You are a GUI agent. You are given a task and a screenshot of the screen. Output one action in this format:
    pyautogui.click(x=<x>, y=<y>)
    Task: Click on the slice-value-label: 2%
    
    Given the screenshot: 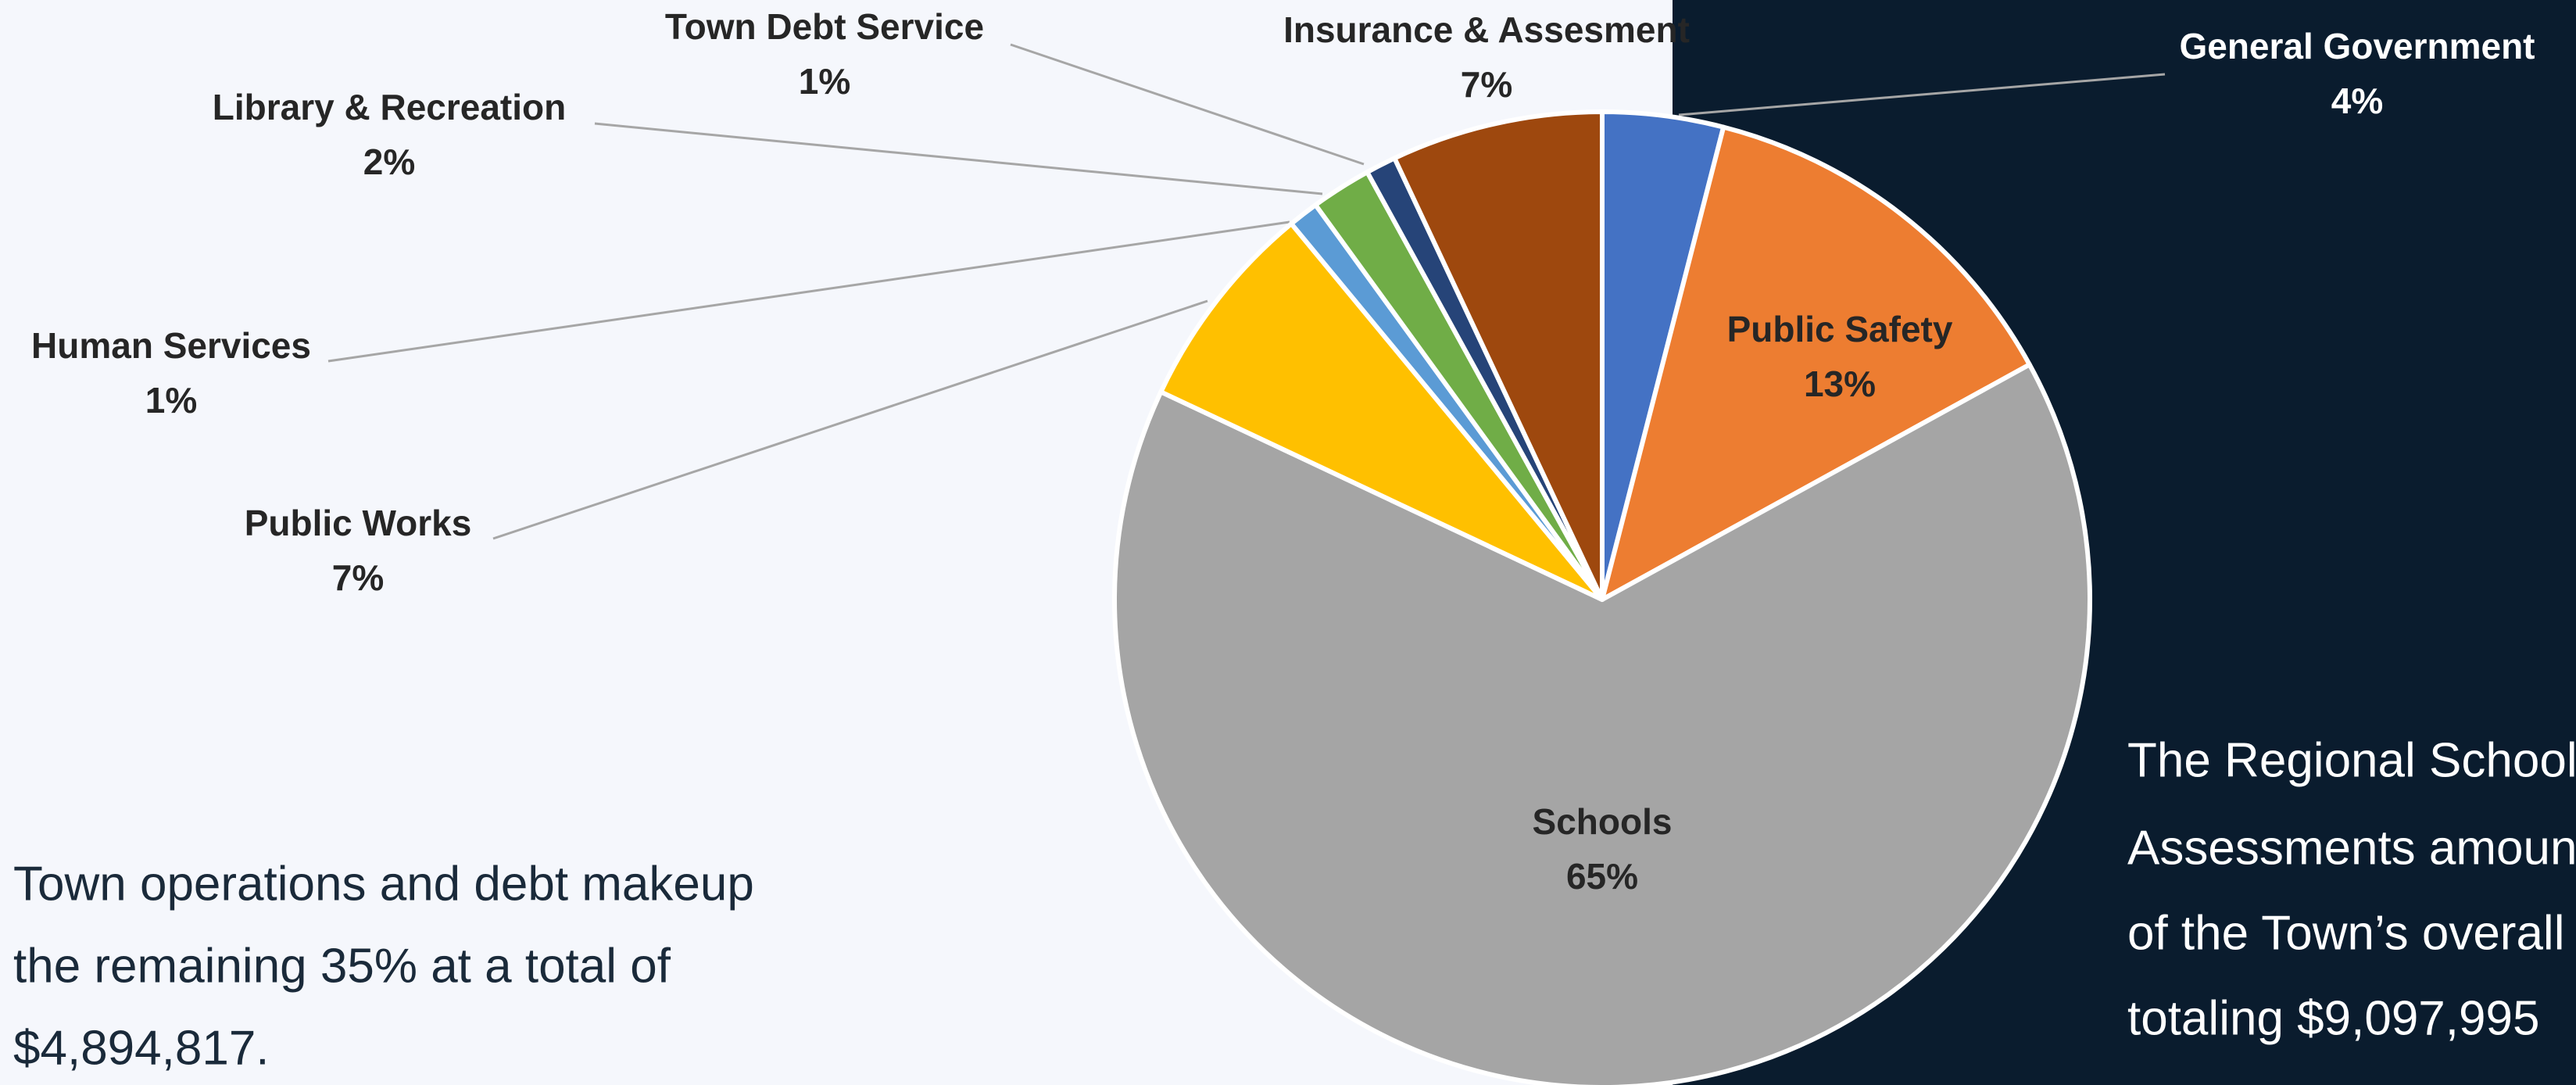 What is the action you would take?
    pyautogui.click(x=389, y=161)
    